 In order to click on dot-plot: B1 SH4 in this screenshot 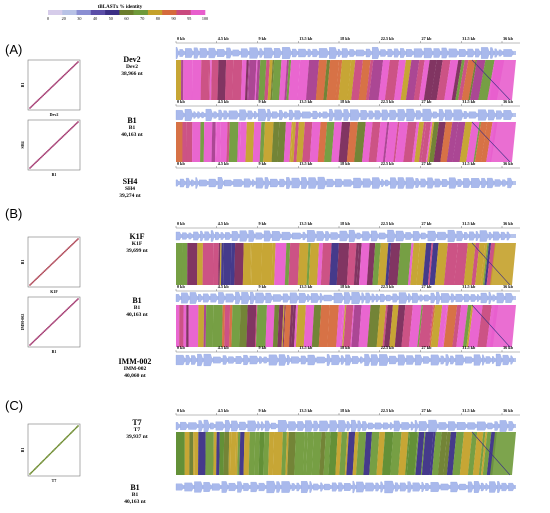, I will do `click(50, 148)`.